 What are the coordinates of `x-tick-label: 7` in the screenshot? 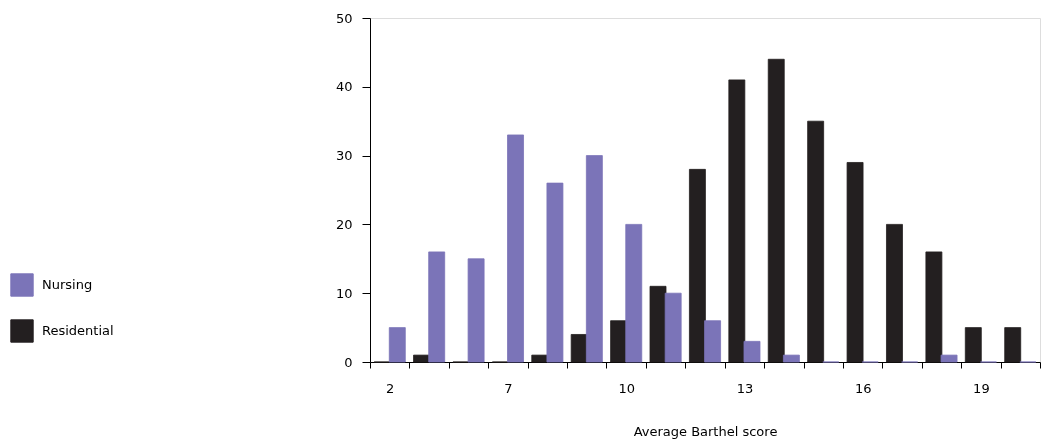 It's located at (508, 388).